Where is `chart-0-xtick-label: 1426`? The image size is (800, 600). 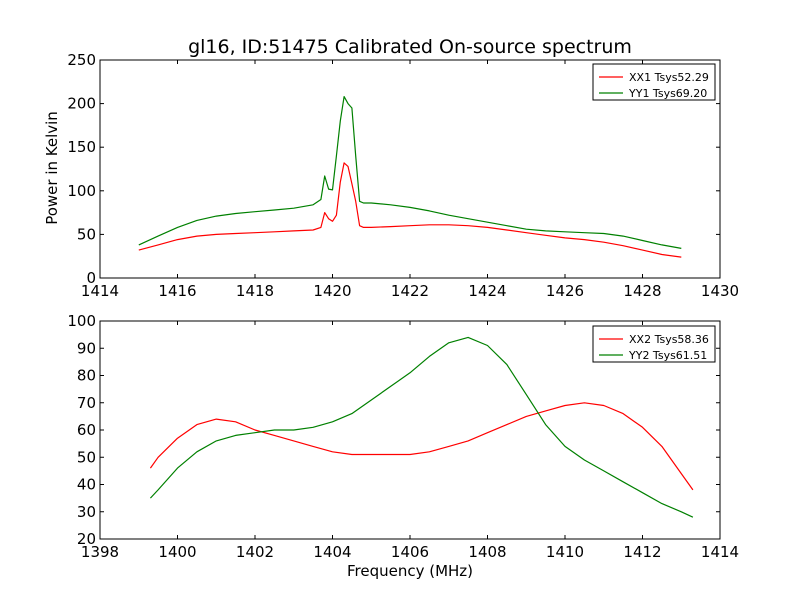
chart-0-xtick-label: 1426 is located at coordinates (565, 291).